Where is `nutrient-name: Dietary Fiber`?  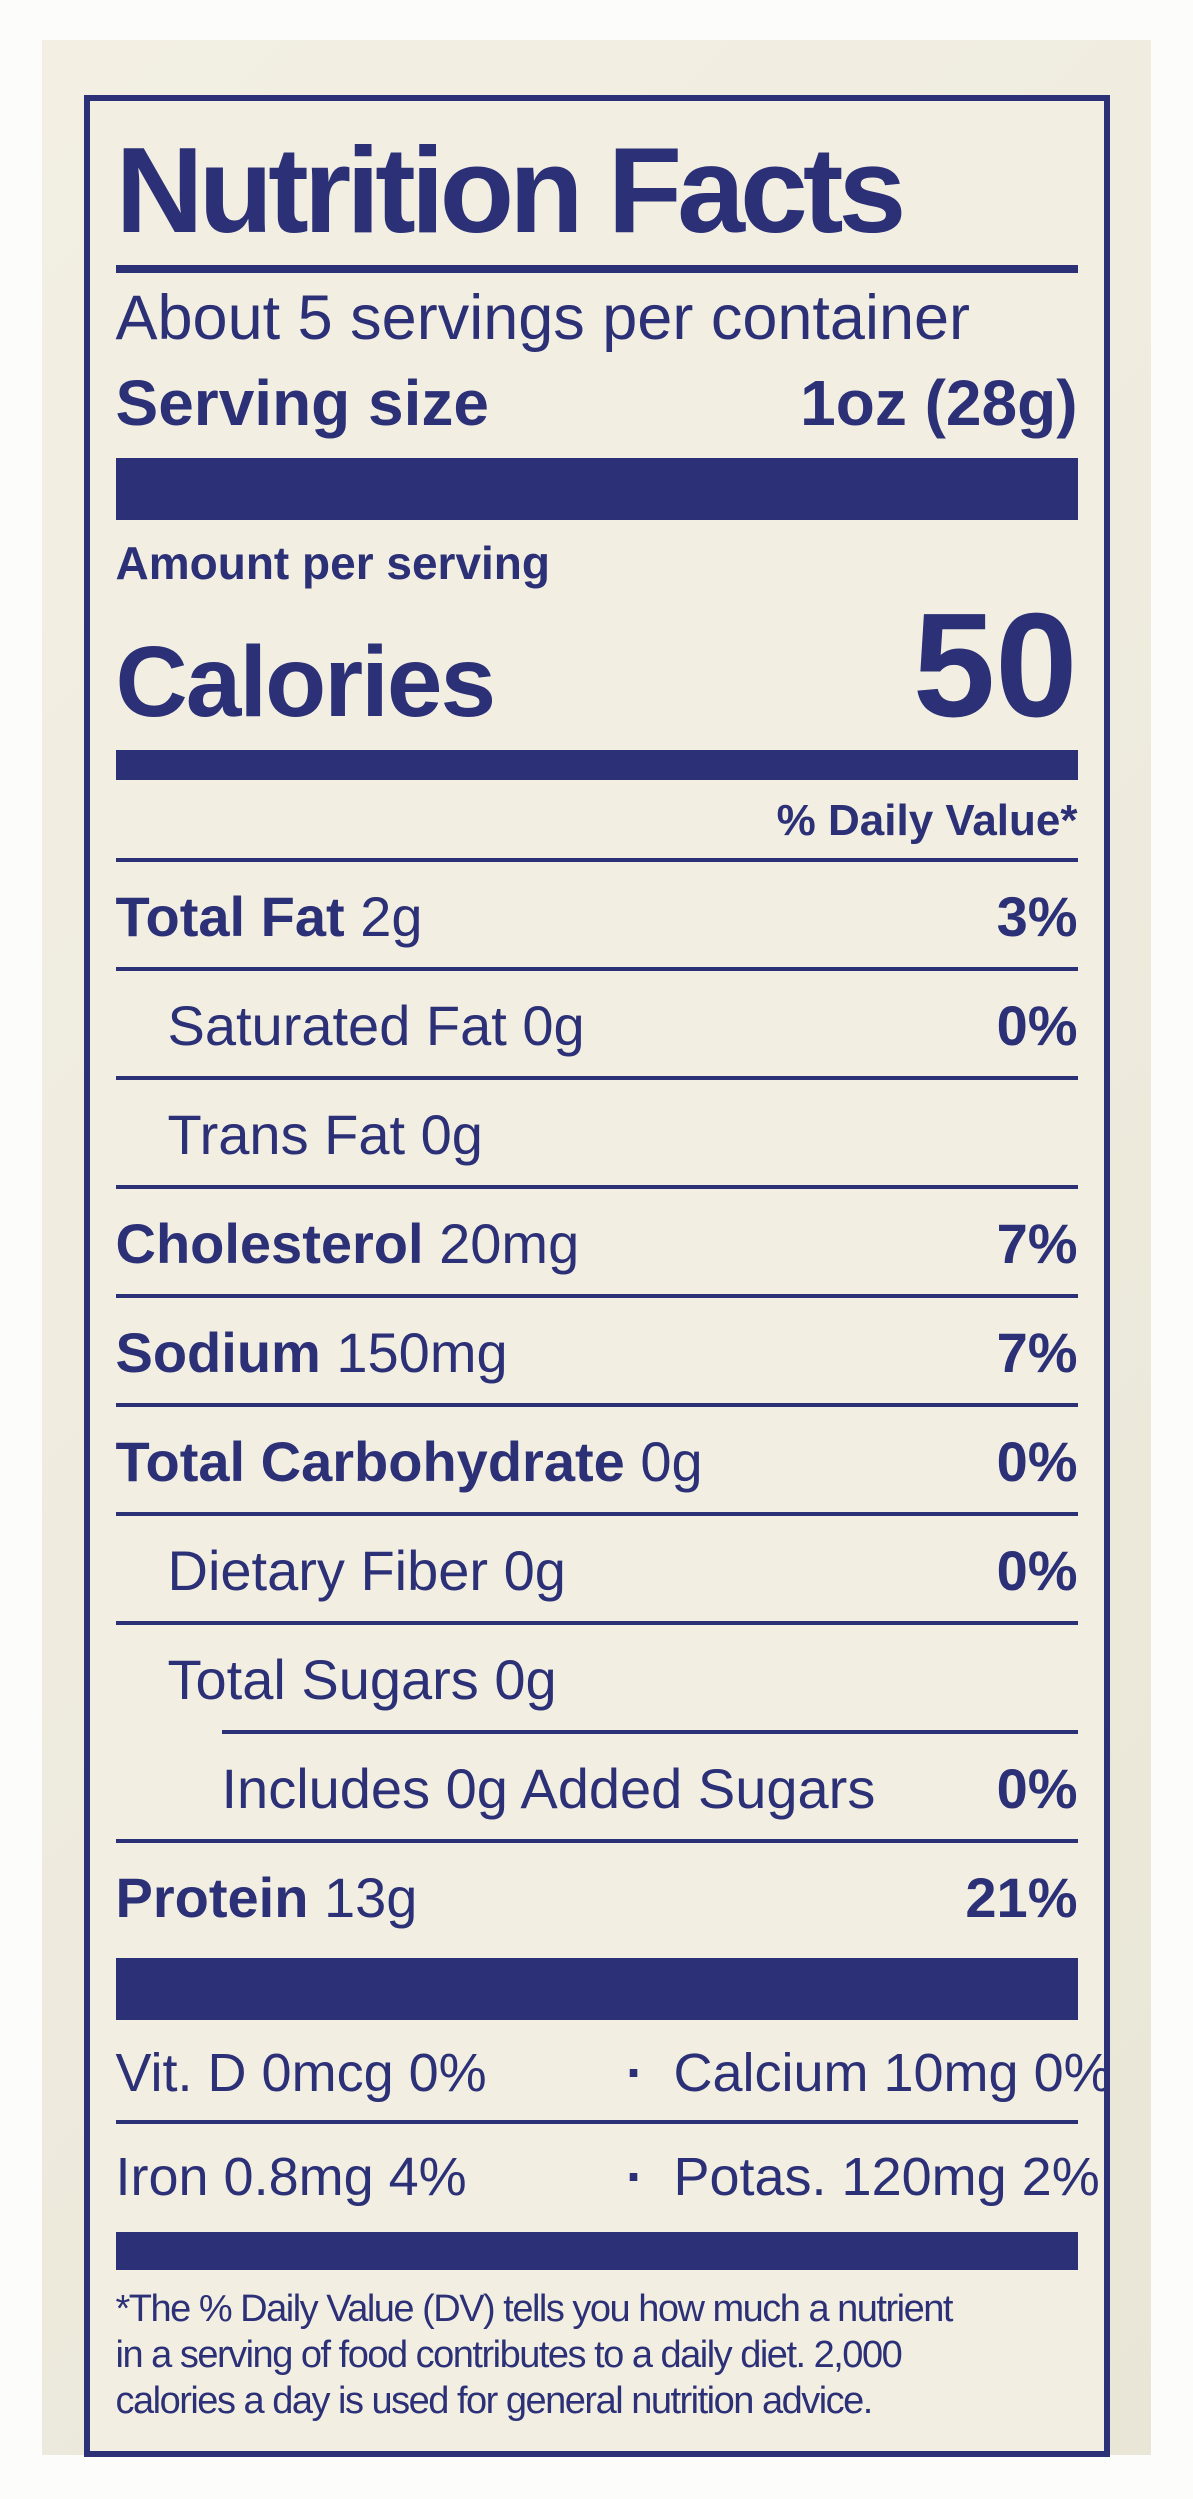
nutrient-name: Dietary Fiber is located at coordinates (328, 1570).